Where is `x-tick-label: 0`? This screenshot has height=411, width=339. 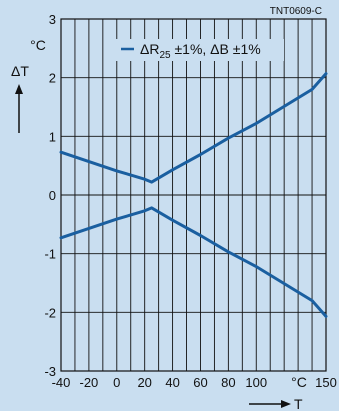 x-tick-label: 0 is located at coordinates (116, 382).